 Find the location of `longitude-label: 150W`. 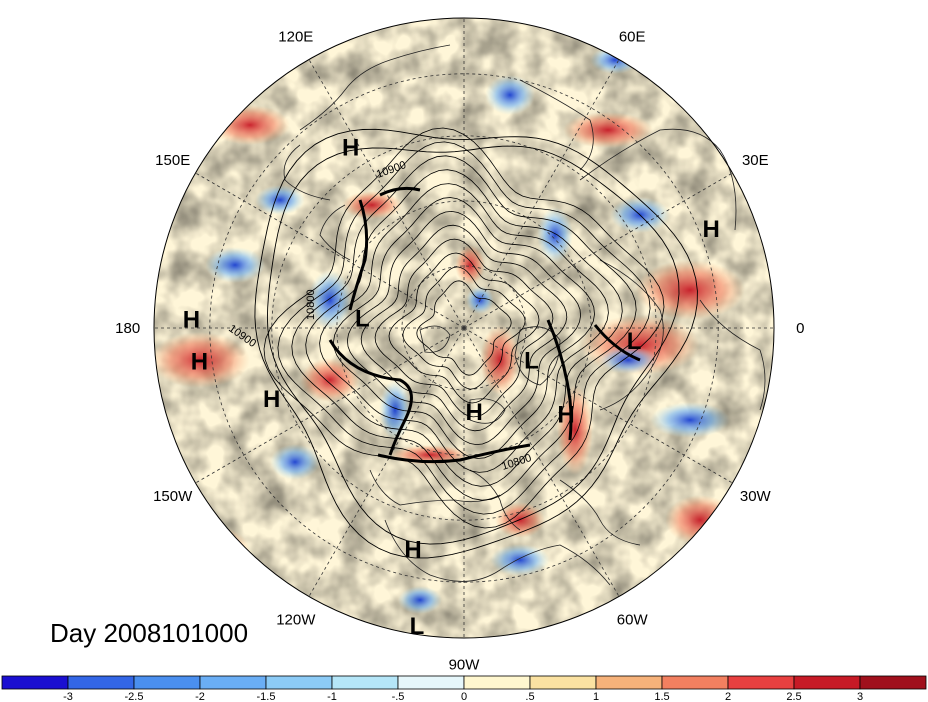

longitude-label: 150W is located at coordinates (173, 496).